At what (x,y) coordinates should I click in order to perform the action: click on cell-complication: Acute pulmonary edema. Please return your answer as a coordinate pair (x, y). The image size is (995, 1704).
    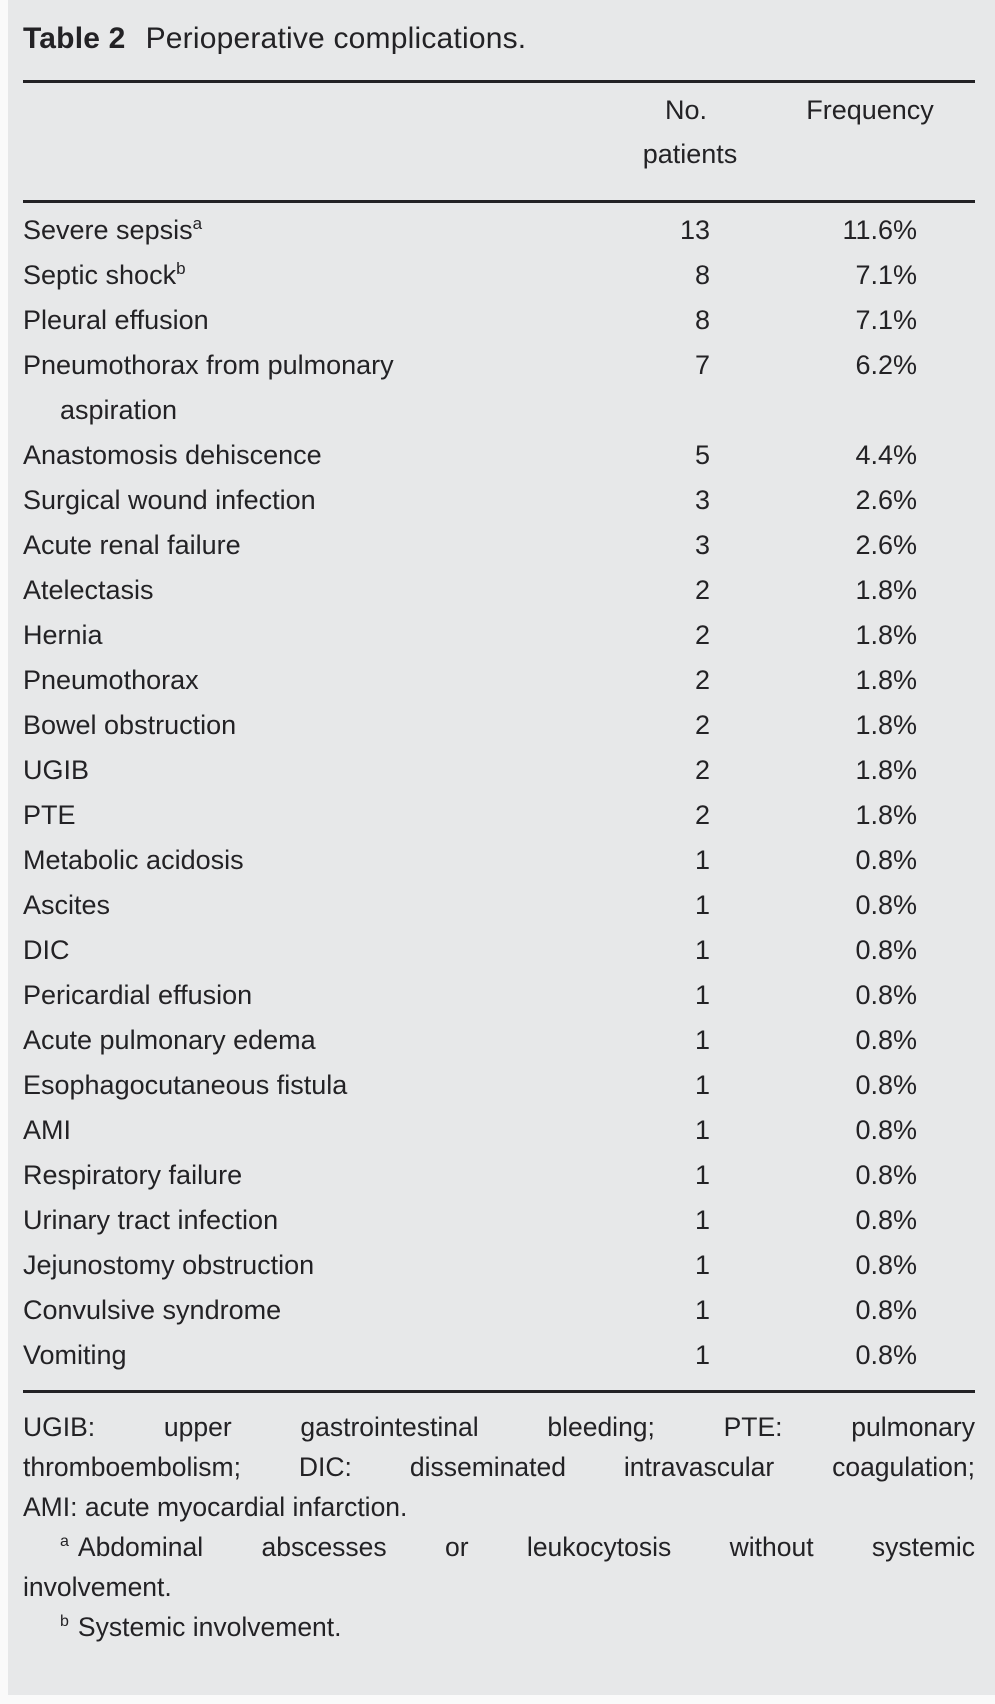
    Looking at the image, I should click on (301, 1040).